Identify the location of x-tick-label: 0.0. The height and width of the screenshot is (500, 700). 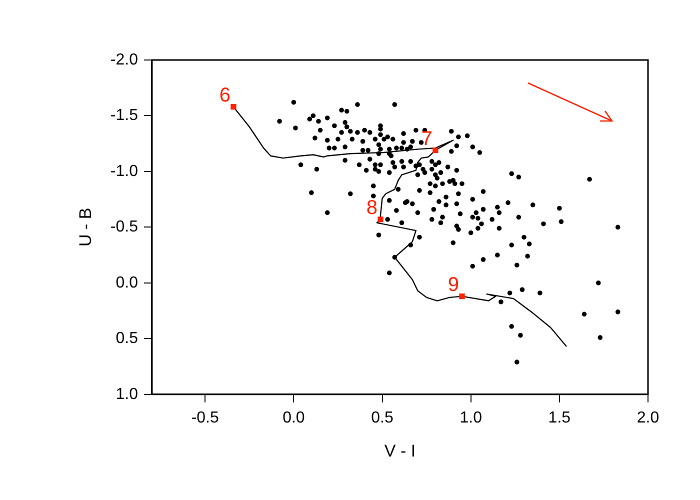
(293, 417).